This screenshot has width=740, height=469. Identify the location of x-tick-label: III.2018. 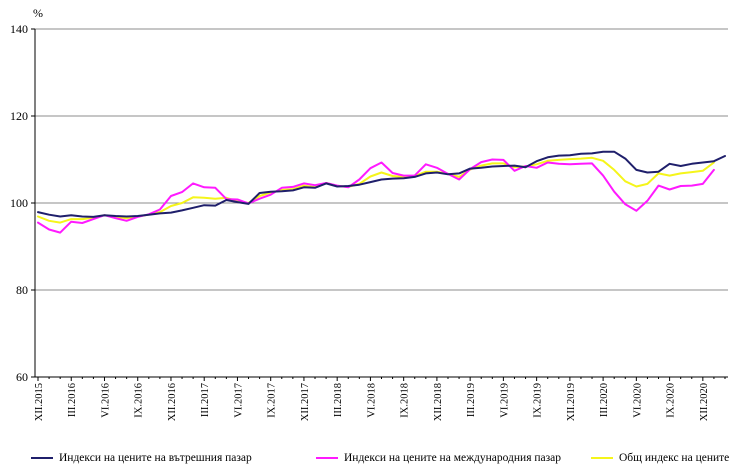
(338, 400).